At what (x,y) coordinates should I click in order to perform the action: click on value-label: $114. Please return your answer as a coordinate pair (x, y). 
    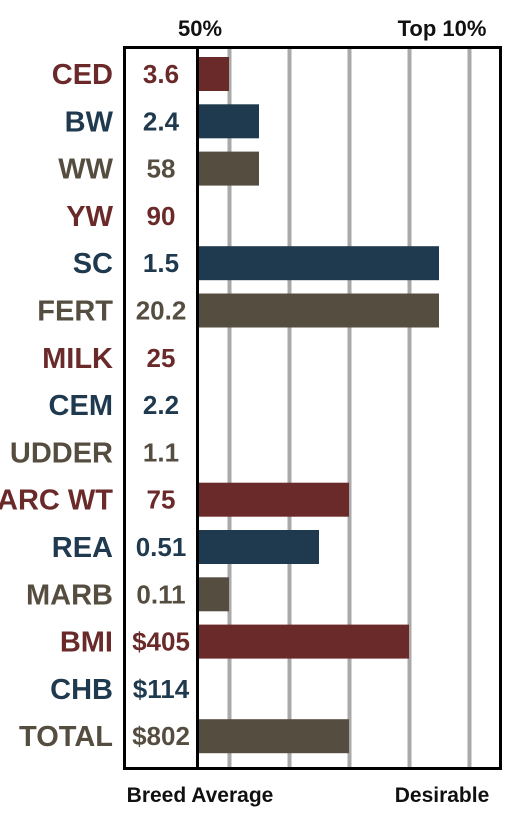
    Looking at the image, I should click on (161, 689).